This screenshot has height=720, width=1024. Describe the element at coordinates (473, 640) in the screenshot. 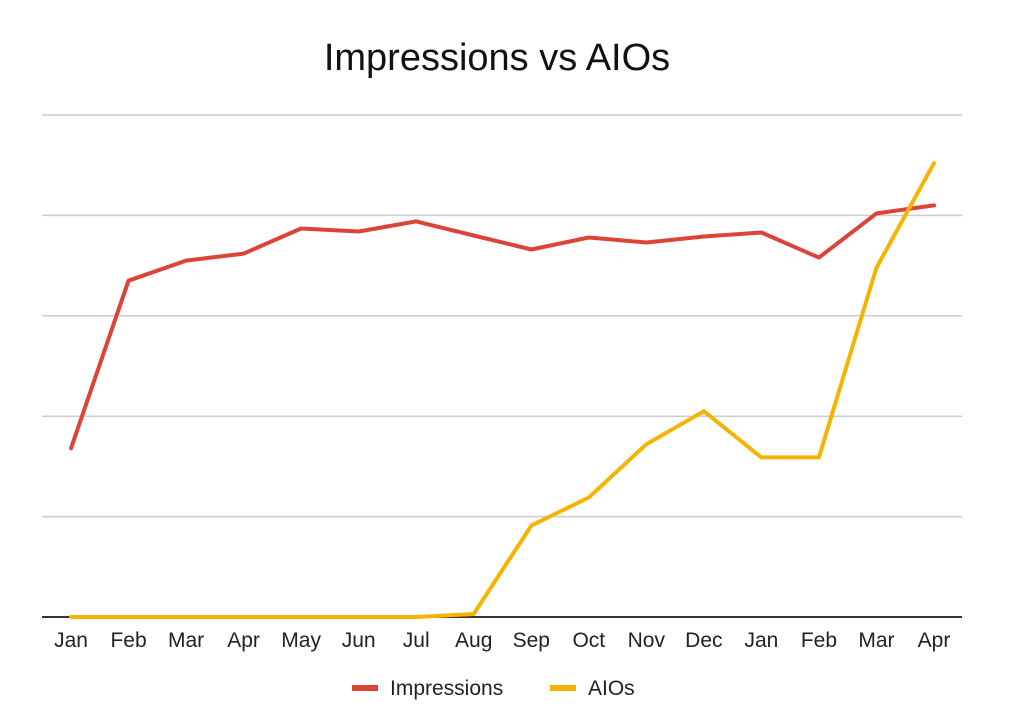

I see `x-tick-label: Aug` at that location.